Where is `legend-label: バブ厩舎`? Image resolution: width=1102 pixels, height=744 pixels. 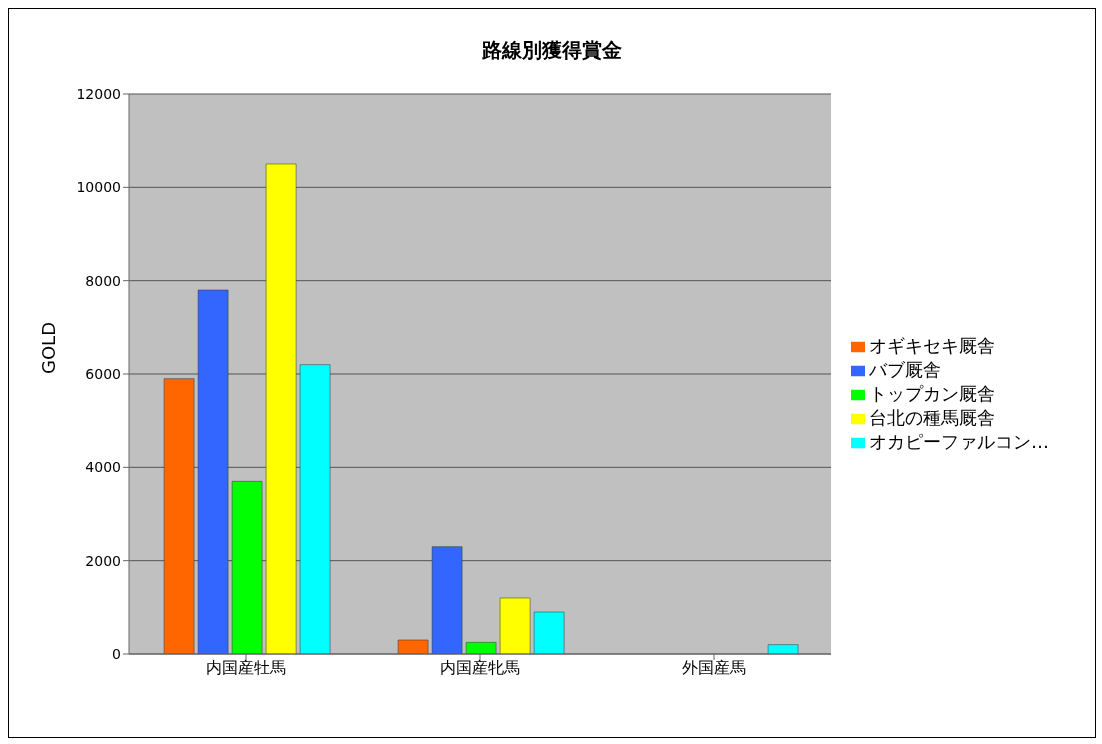
legend-label: バブ厩舎 is located at coordinates (905, 369).